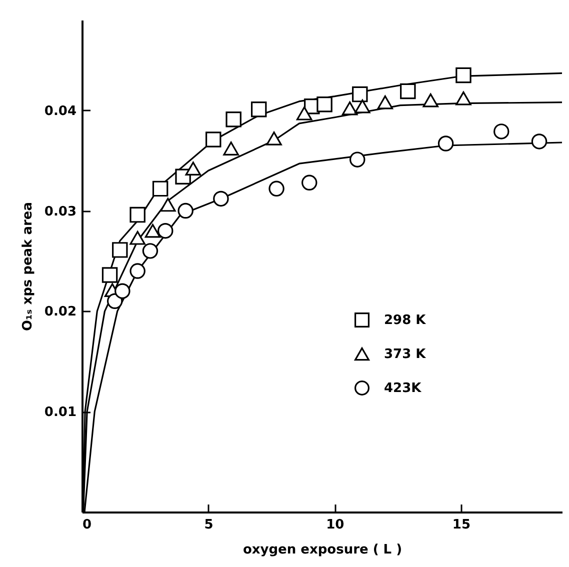 The height and width of the screenshot is (567, 569). I want to click on y-tick-label: 0.01, so click(60, 412).